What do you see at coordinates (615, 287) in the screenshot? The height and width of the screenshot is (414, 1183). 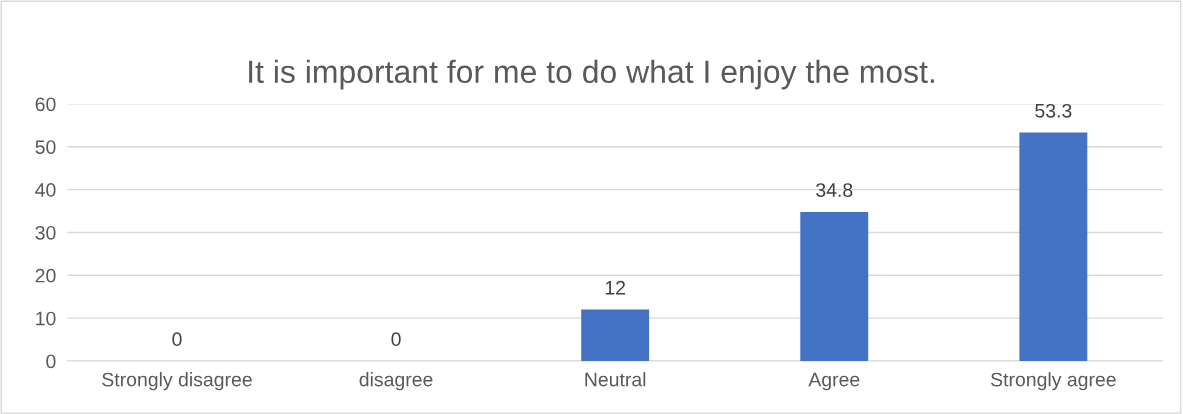 I see `data-label: 12` at bounding box center [615, 287].